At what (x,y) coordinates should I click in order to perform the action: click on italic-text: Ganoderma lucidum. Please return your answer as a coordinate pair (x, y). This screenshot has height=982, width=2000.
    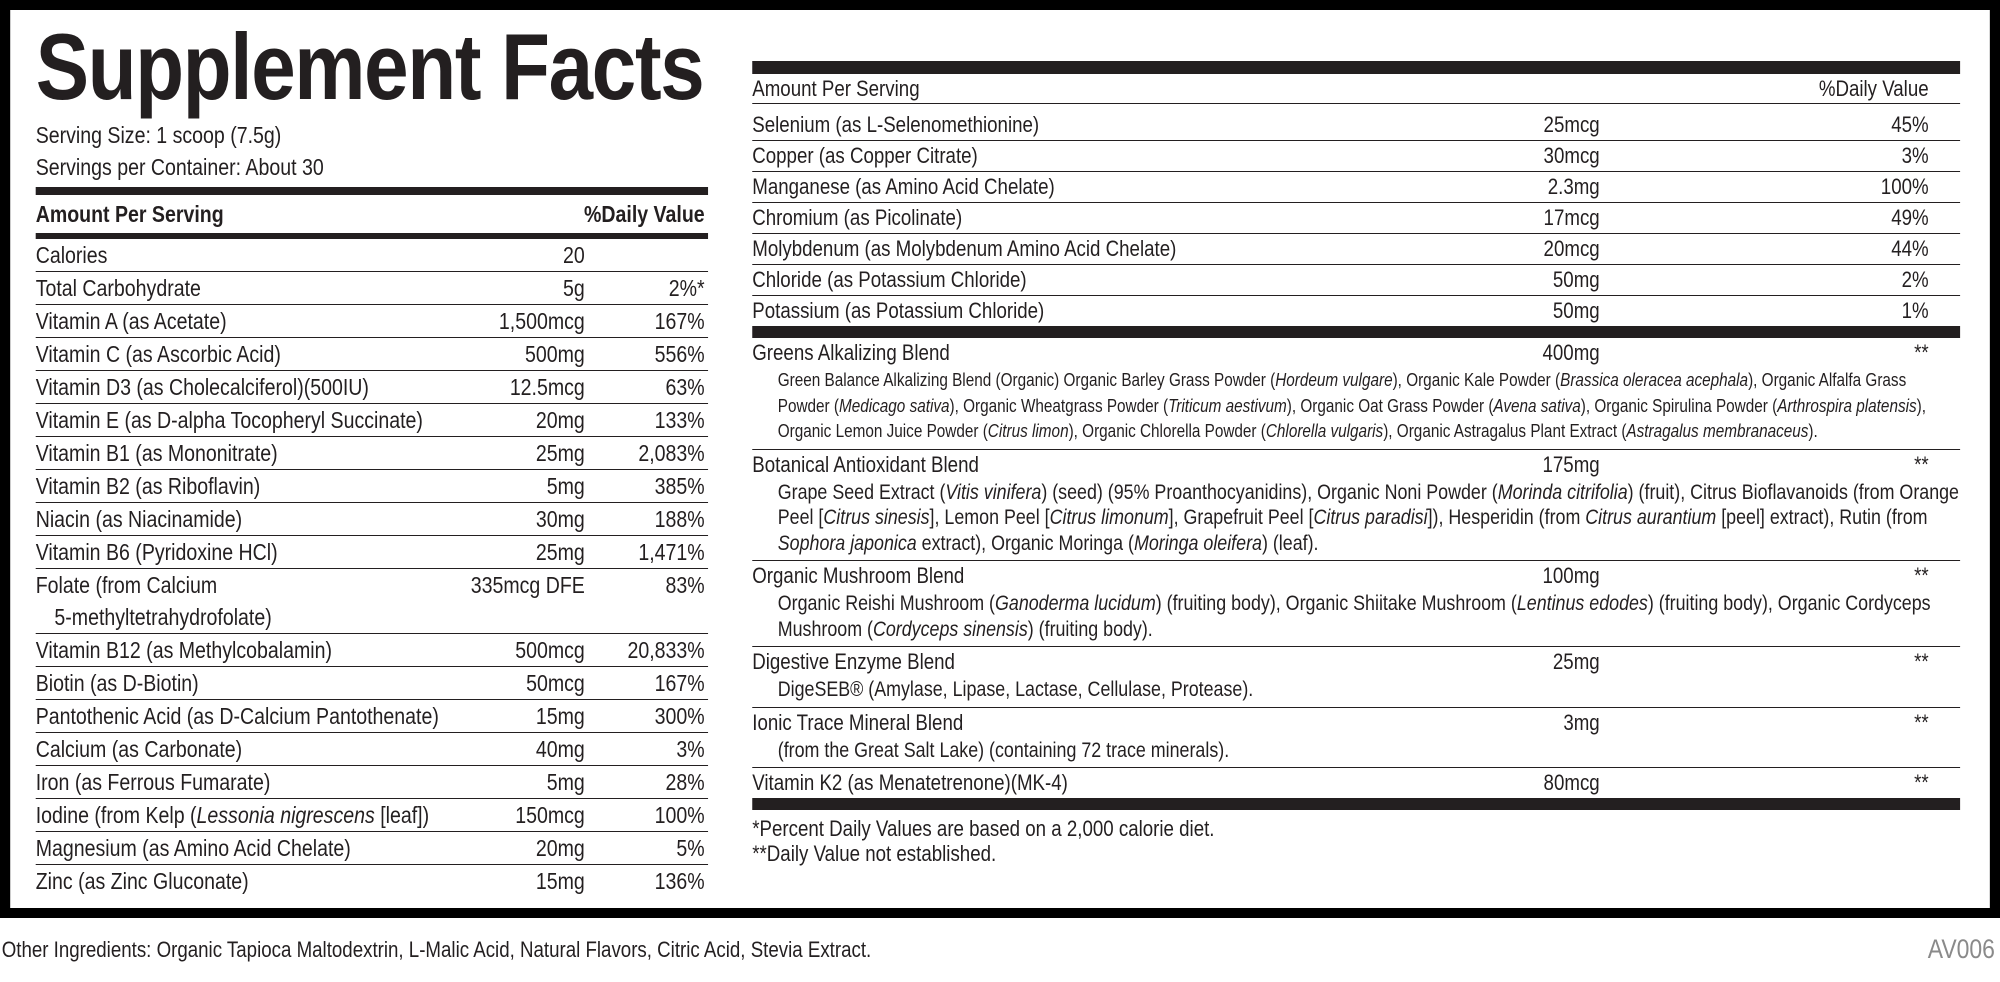
    Looking at the image, I should click on (1075, 603).